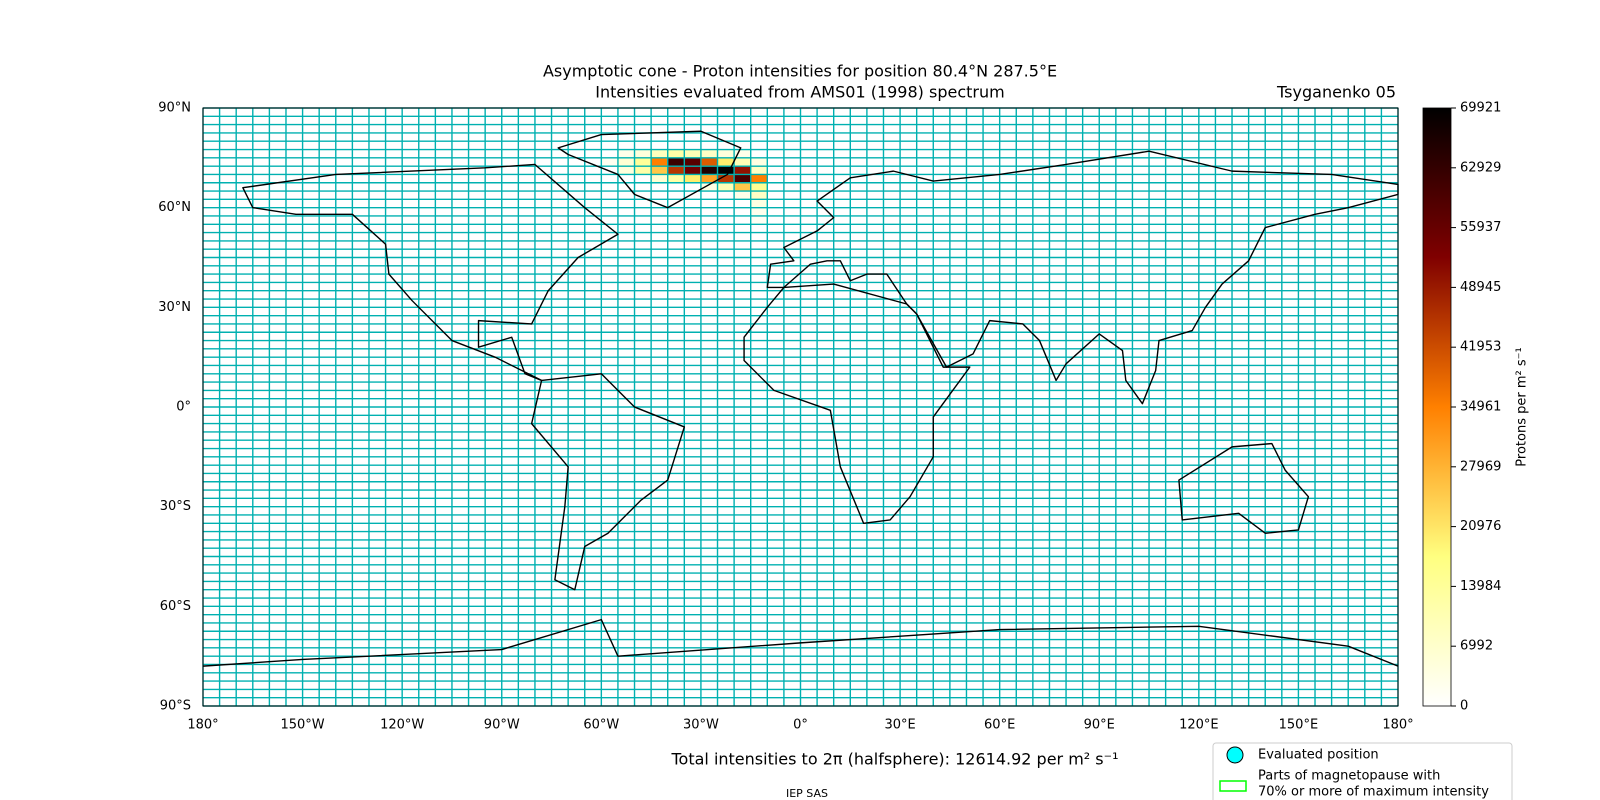  What do you see at coordinates (174, 207) in the screenshot?
I see `y-tick-label: 60°N` at bounding box center [174, 207].